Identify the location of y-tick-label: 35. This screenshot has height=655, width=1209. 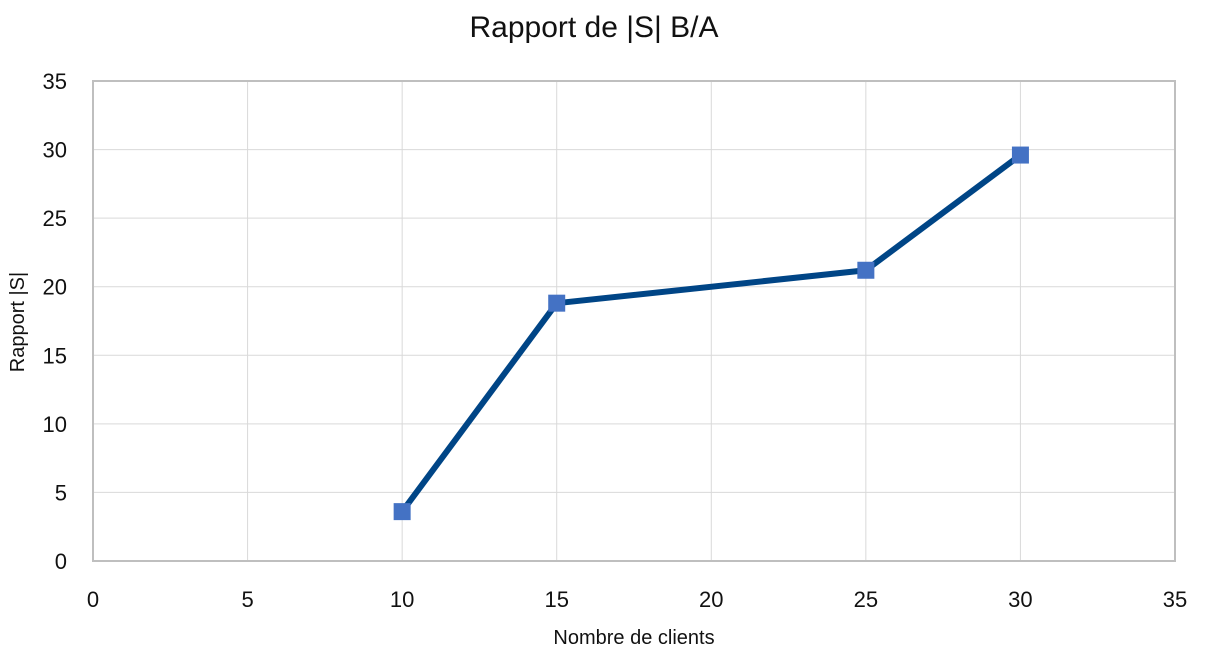
(55, 81).